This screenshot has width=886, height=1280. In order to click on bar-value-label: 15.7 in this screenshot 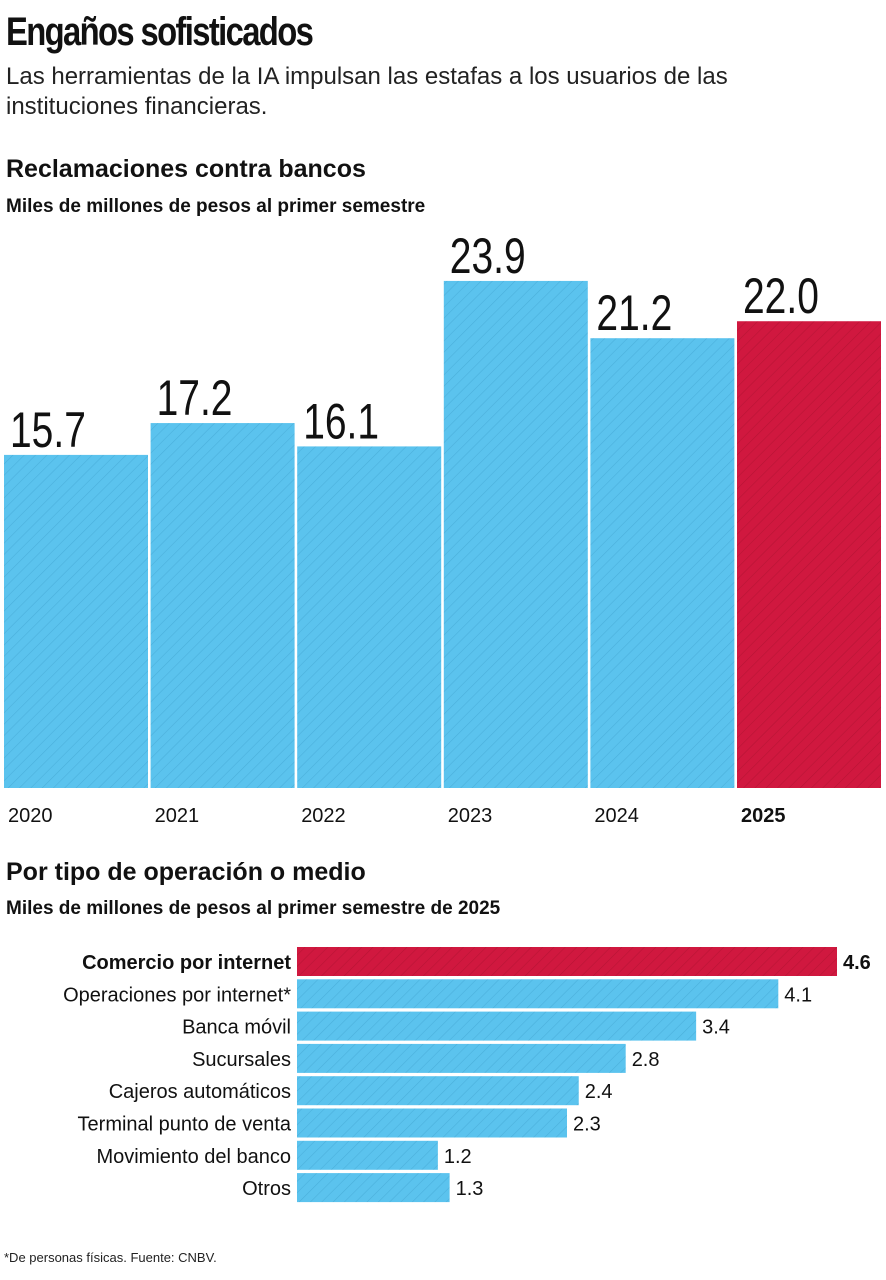, I will do `click(48, 429)`.